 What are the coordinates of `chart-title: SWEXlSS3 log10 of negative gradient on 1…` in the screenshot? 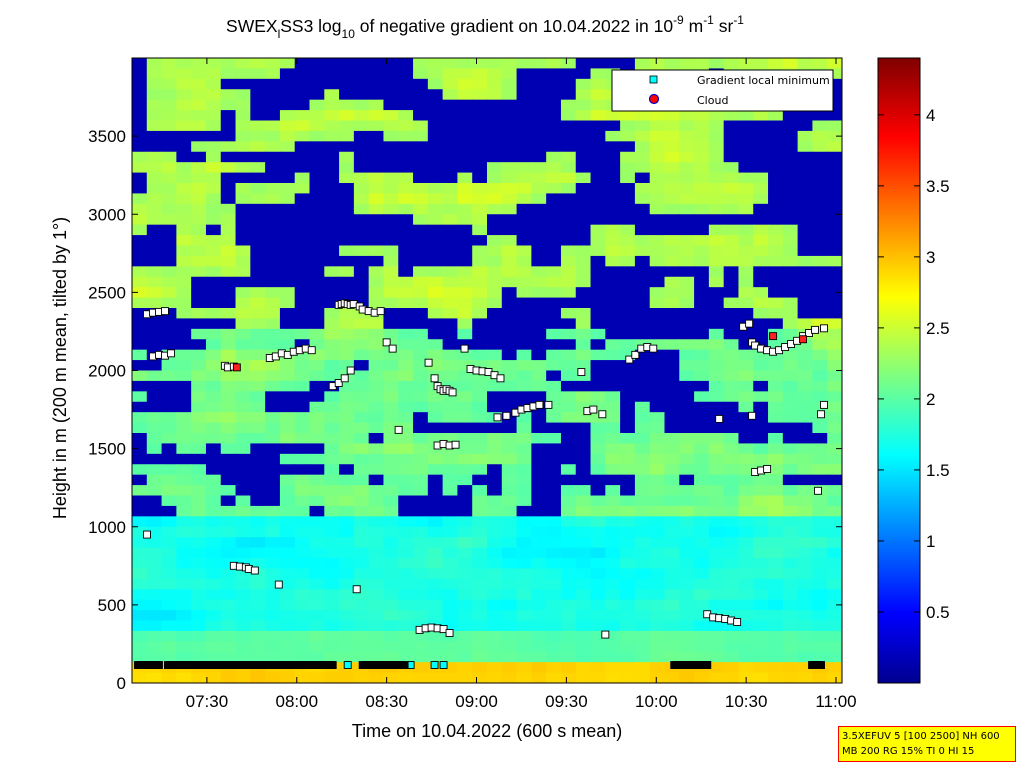 It's located at (485, 27).